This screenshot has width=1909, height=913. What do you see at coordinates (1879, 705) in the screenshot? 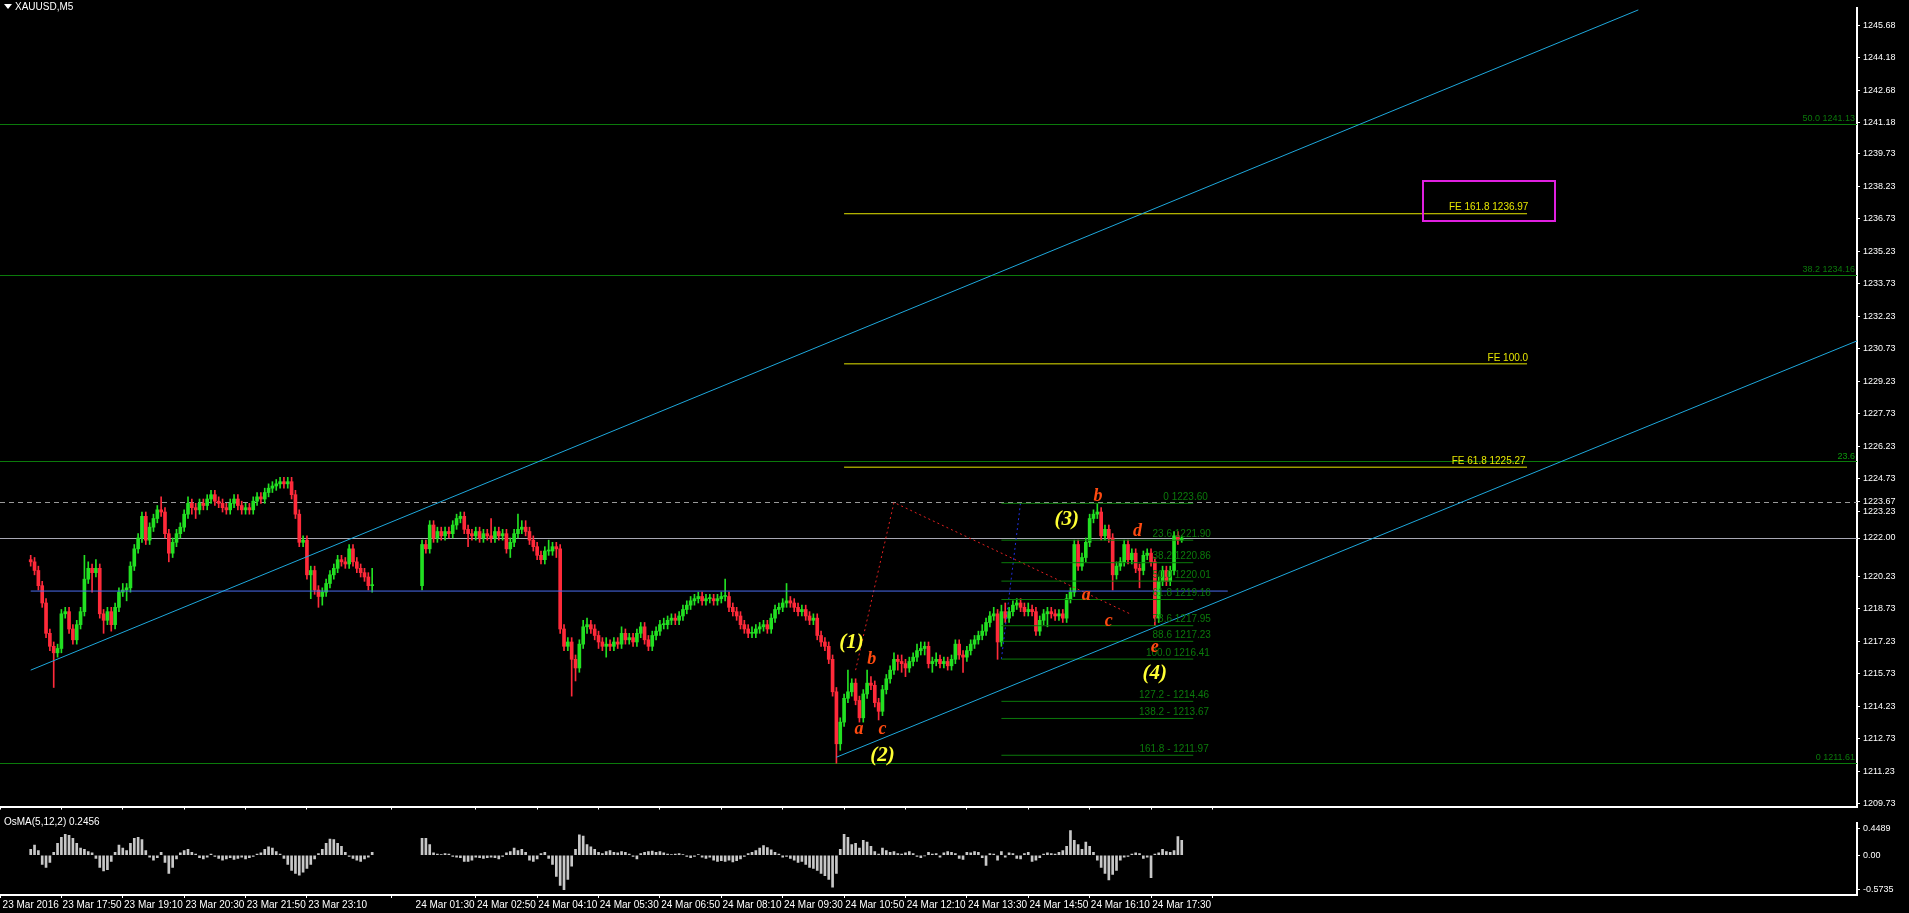
I see `y-tick-label: 1214.23` at bounding box center [1879, 705].